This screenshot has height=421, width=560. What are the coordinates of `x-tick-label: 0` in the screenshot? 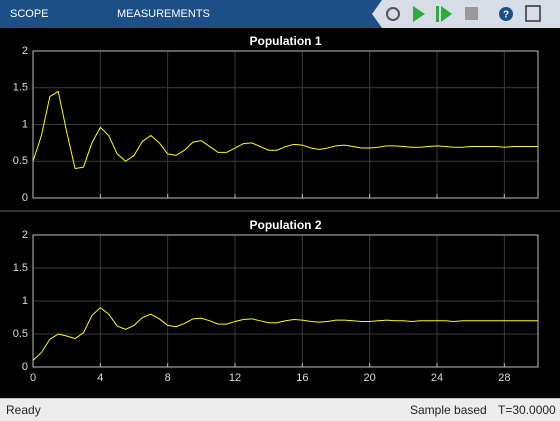 It's located at (33, 378).